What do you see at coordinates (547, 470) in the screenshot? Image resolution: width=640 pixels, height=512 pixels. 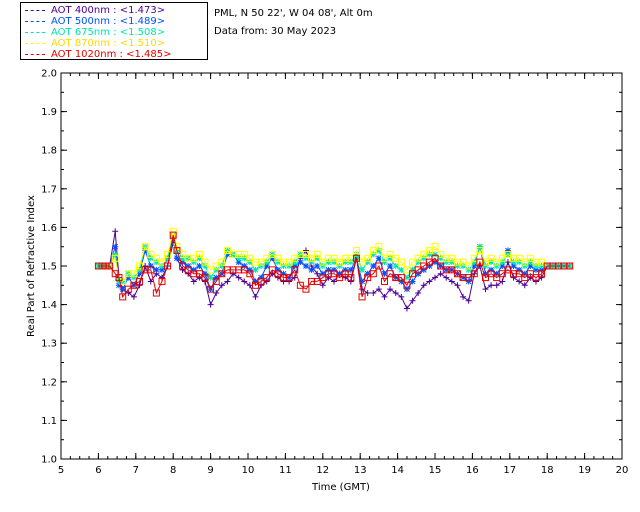 I see `x-tick-label: 18` at bounding box center [547, 470].